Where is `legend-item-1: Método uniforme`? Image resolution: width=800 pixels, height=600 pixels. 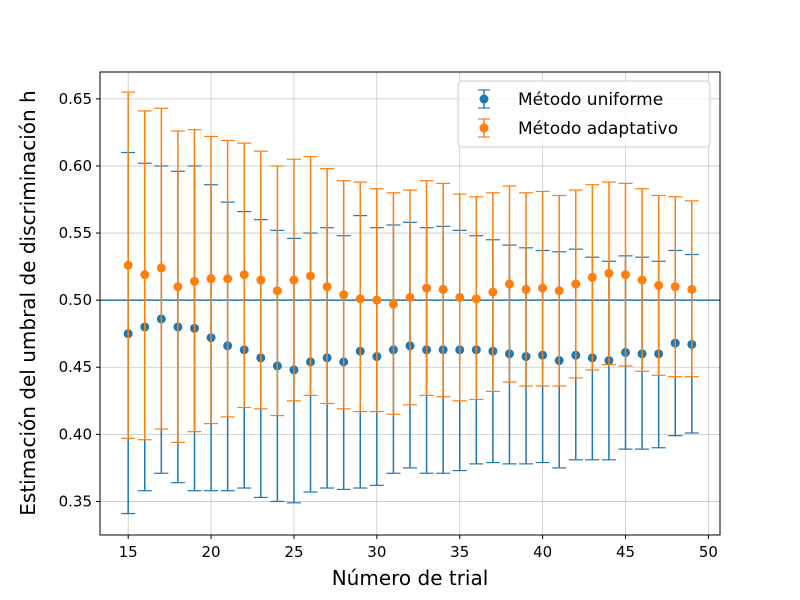 legend-item-1: Método uniforme is located at coordinates (570, 99).